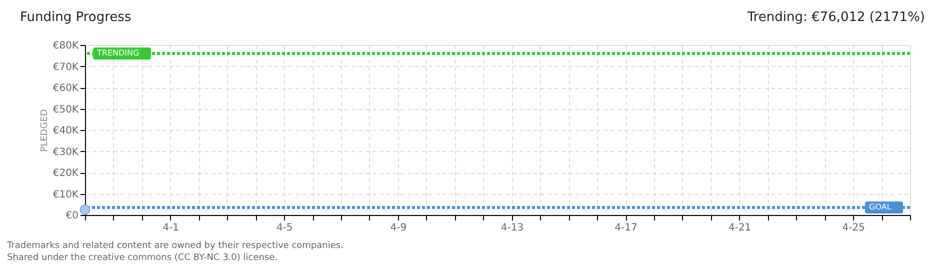  Describe the element at coordinates (65, 194) in the screenshot. I see `y-tick-label: €10K` at that location.